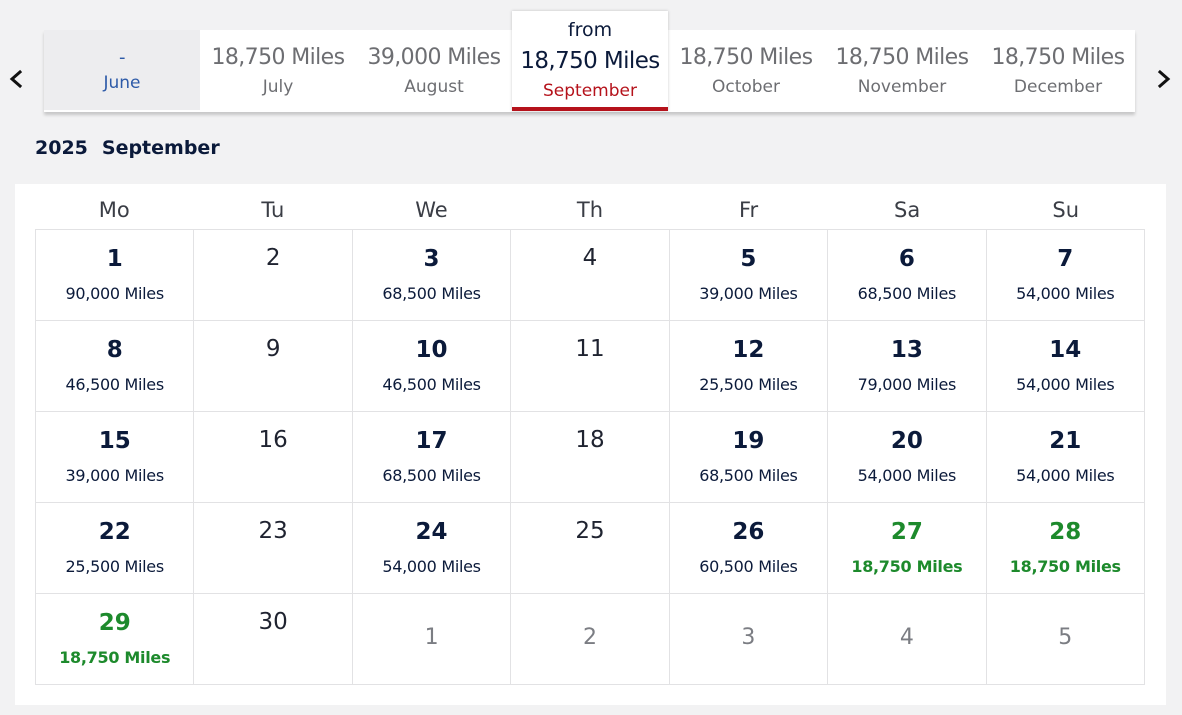  I want to click on day-number: 28, so click(1065, 532).